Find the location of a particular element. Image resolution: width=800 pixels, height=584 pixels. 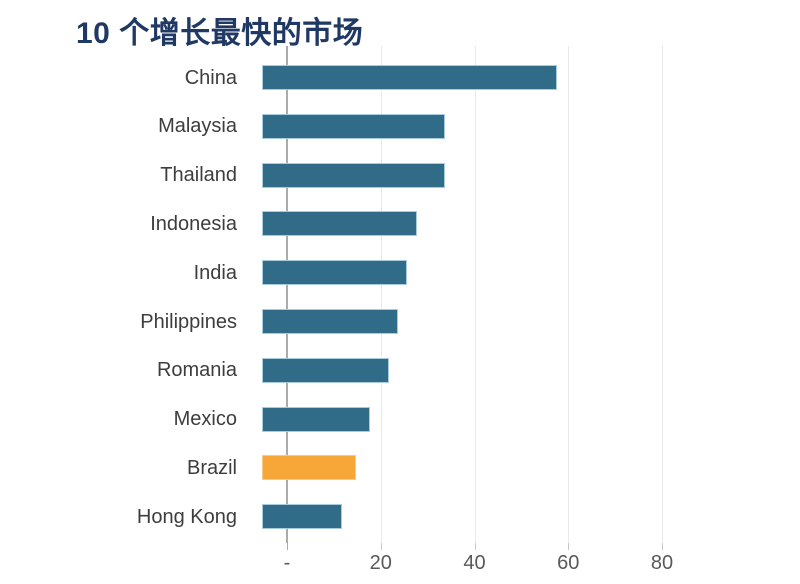

bar-row: Mexico is located at coordinates (378, 419).